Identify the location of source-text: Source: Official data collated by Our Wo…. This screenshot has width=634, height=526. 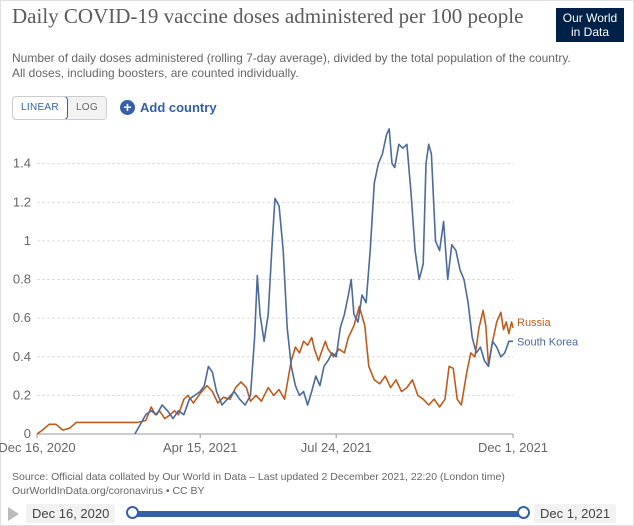
(258, 477).